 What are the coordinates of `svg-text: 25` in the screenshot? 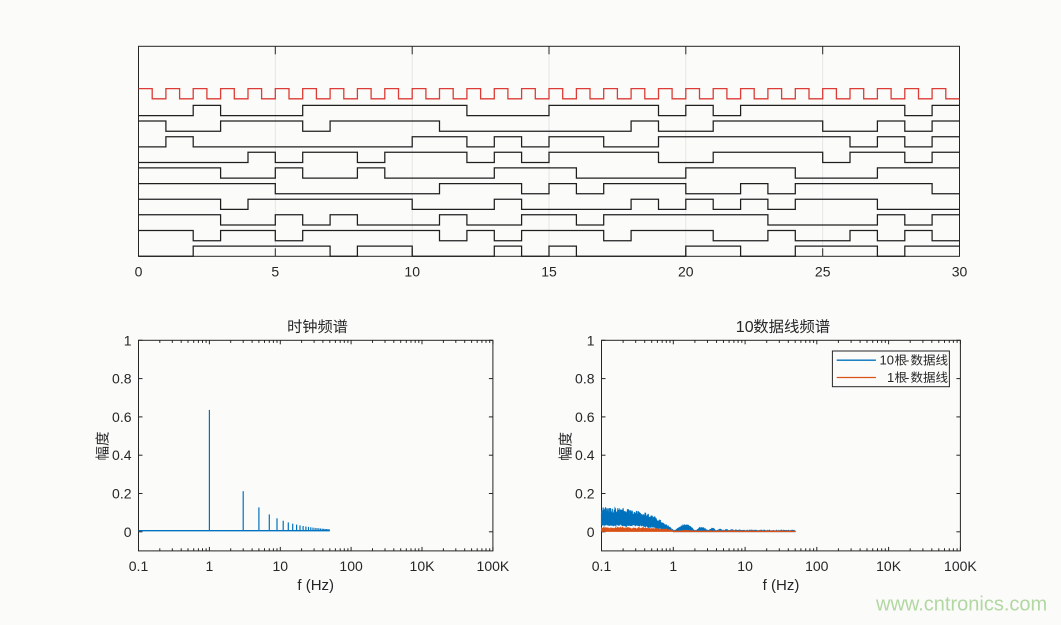 It's located at (823, 272).